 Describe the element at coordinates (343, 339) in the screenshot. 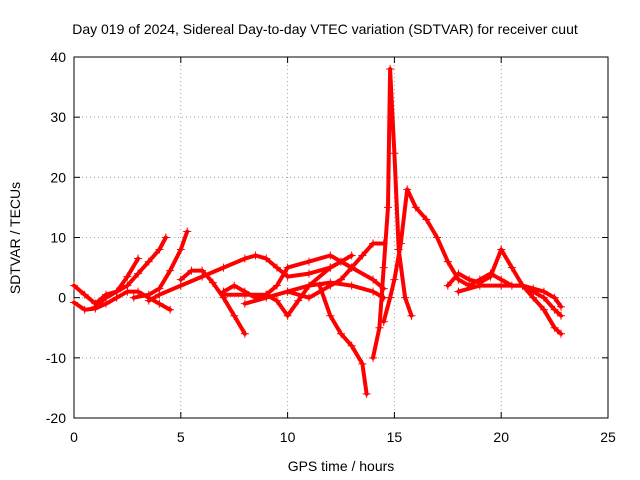

I see `data-series-arc-k` at that location.